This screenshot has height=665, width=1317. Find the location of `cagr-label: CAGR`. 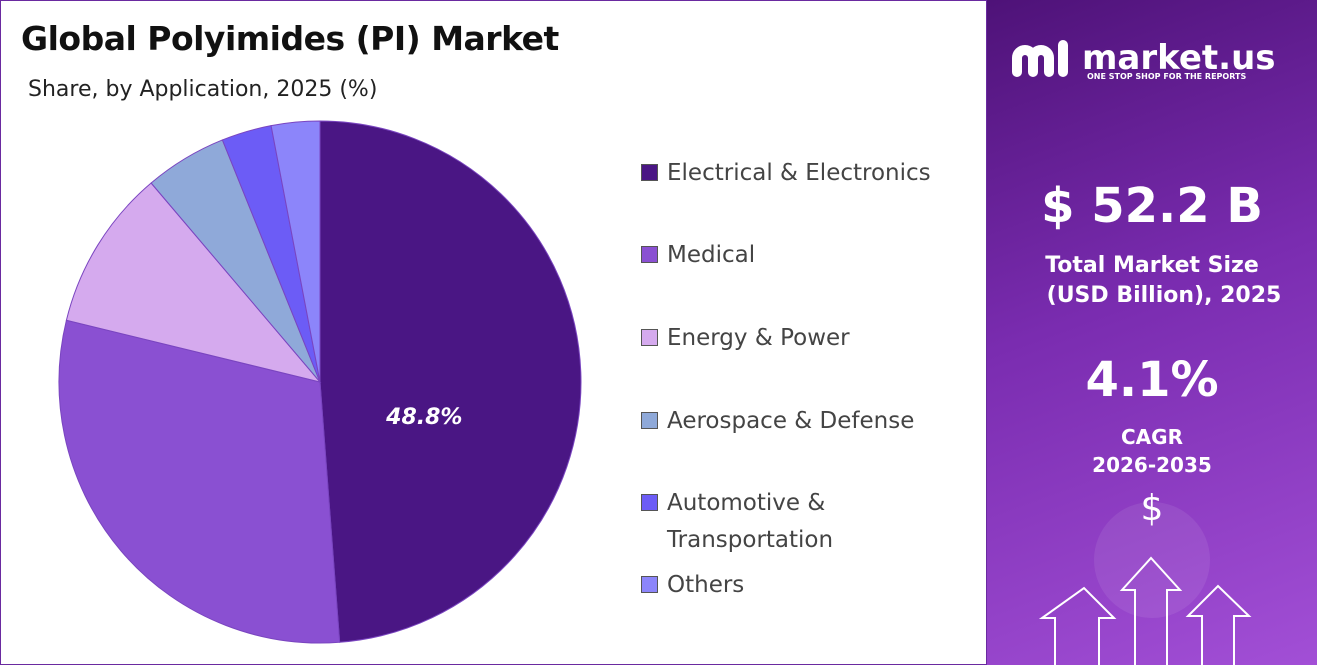

cagr-label: CAGR is located at coordinates (1152, 437).